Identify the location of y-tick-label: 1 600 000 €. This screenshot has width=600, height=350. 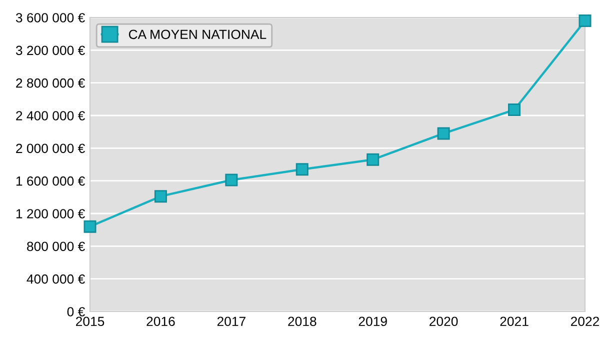
(50, 181).